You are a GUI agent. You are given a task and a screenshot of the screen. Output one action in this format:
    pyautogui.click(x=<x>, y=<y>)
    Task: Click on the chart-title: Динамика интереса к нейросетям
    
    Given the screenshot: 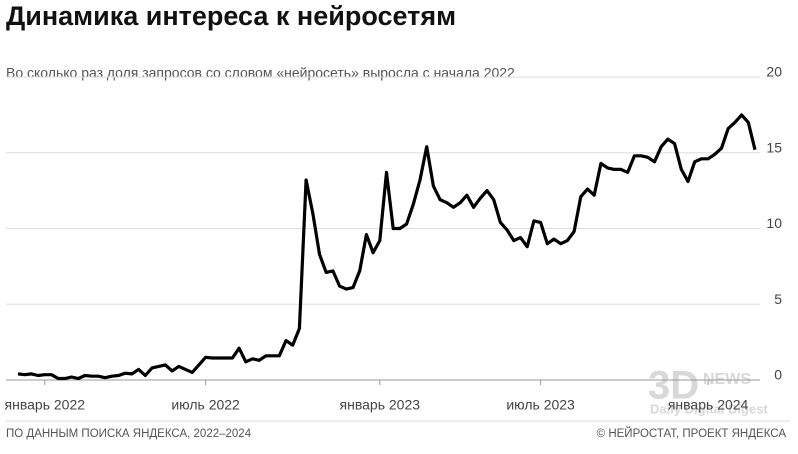 What is the action you would take?
    pyautogui.click(x=231, y=16)
    